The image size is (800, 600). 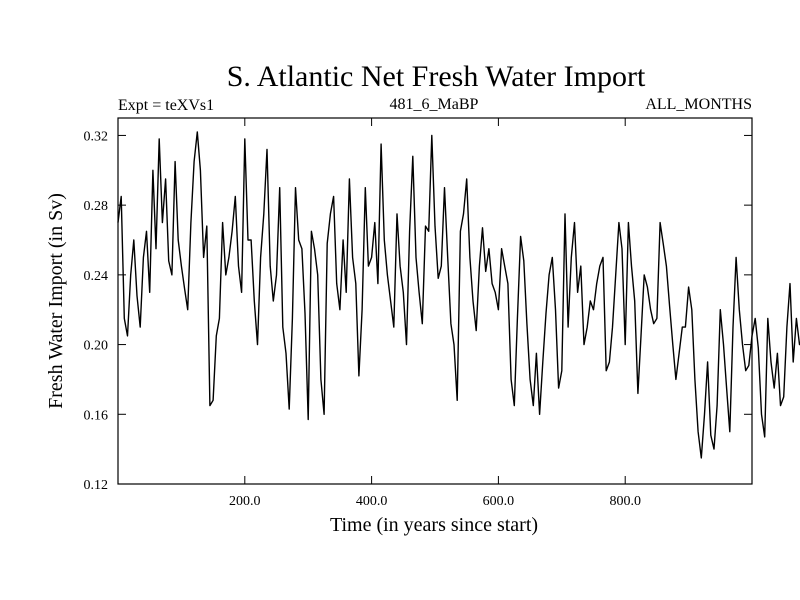 I want to click on y-tick-label: 0.24, so click(x=96, y=276).